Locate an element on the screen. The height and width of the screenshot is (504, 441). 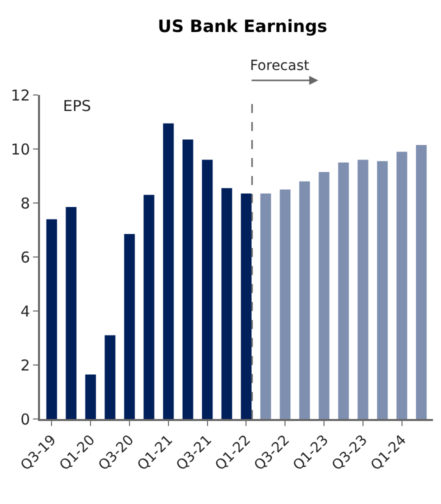
y-tick-label: 8 is located at coordinates (25, 203).